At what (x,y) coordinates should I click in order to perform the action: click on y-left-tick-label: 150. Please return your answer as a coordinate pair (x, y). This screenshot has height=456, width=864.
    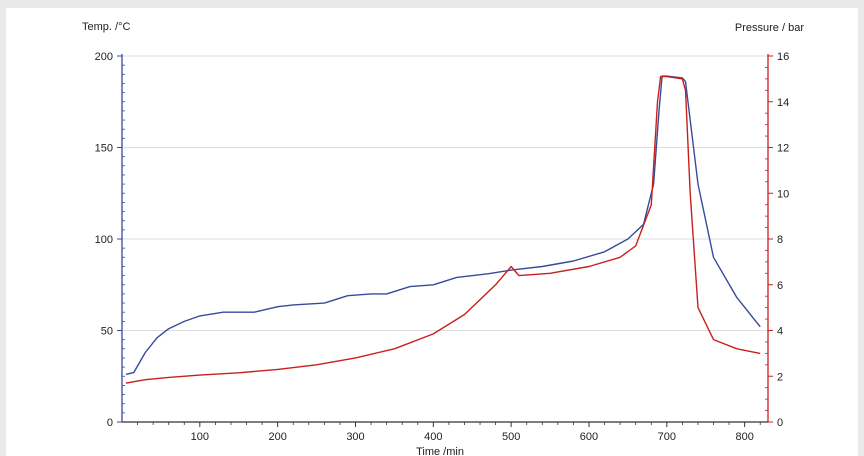
    Looking at the image, I should click on (104, 149).